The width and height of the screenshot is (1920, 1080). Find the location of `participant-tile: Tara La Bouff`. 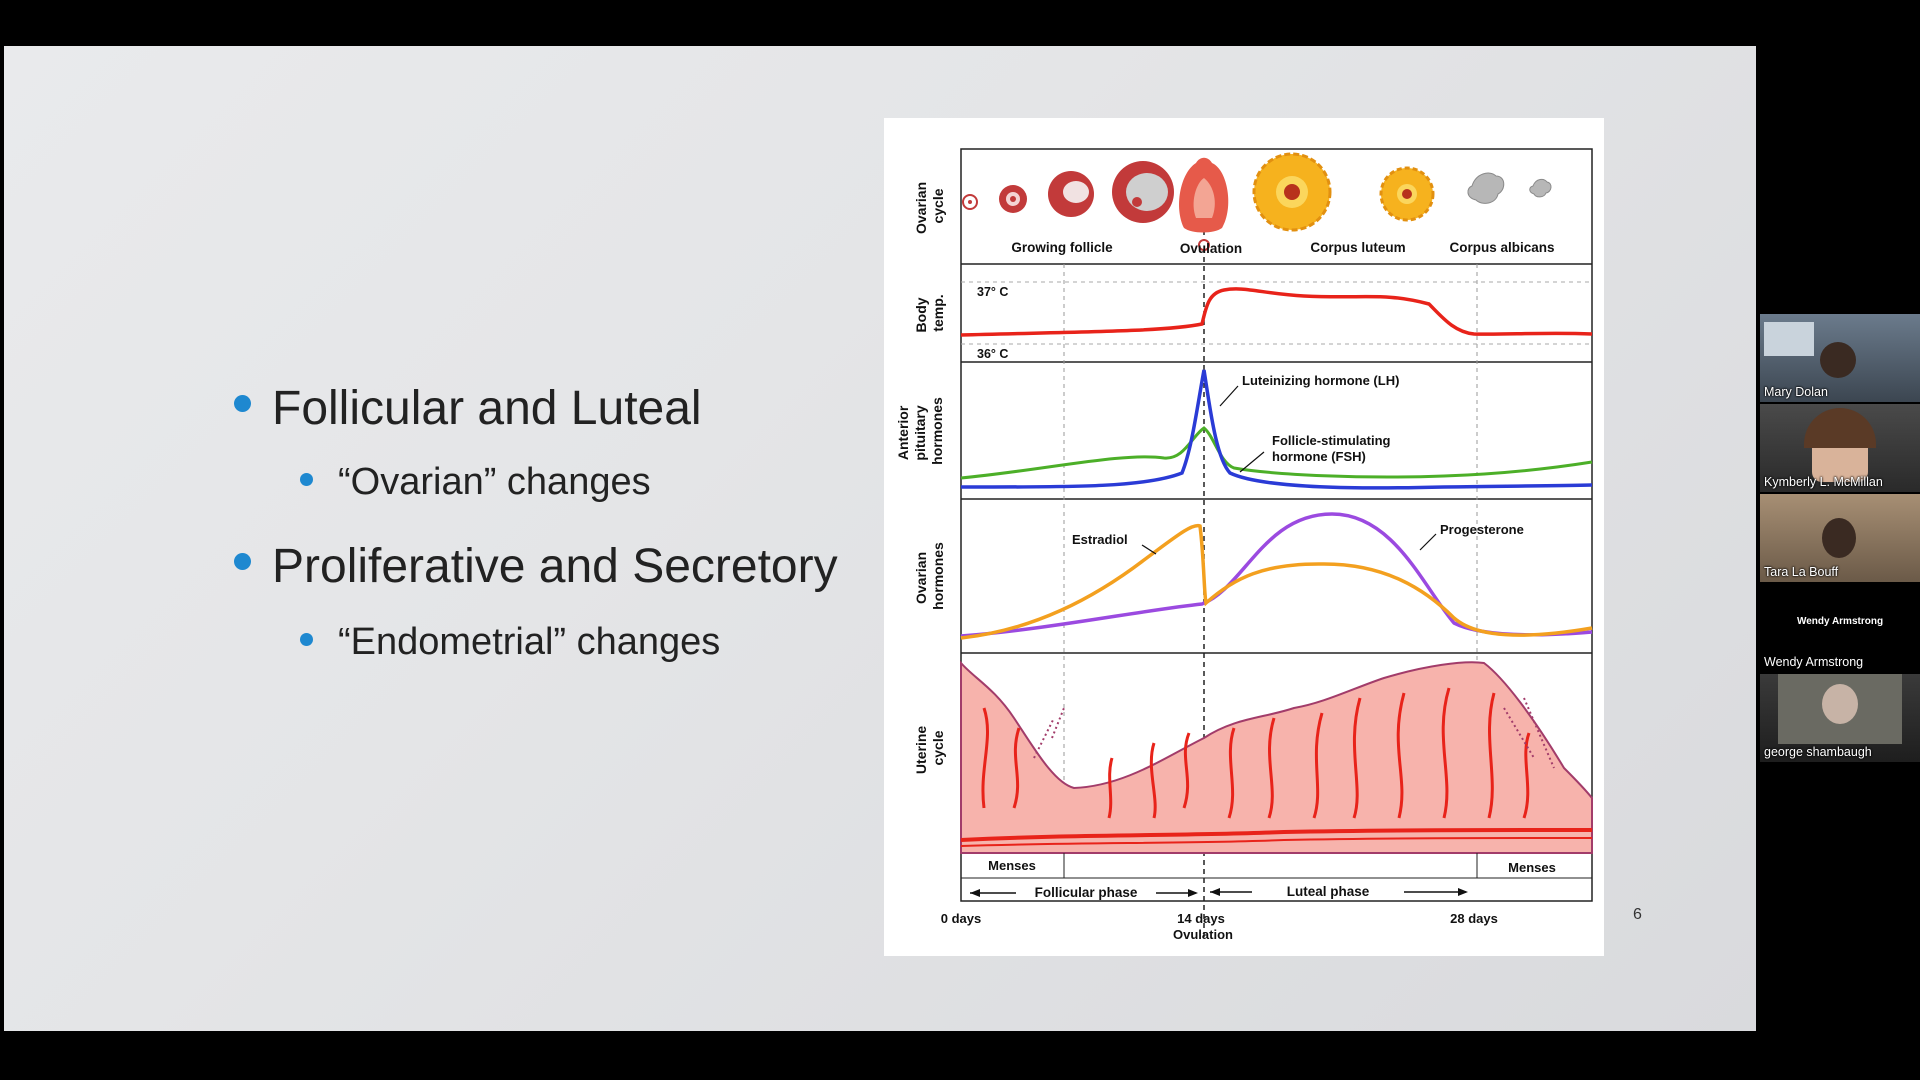

participant-tile: Tara La Bouff is located at coordinates (1840, 538).